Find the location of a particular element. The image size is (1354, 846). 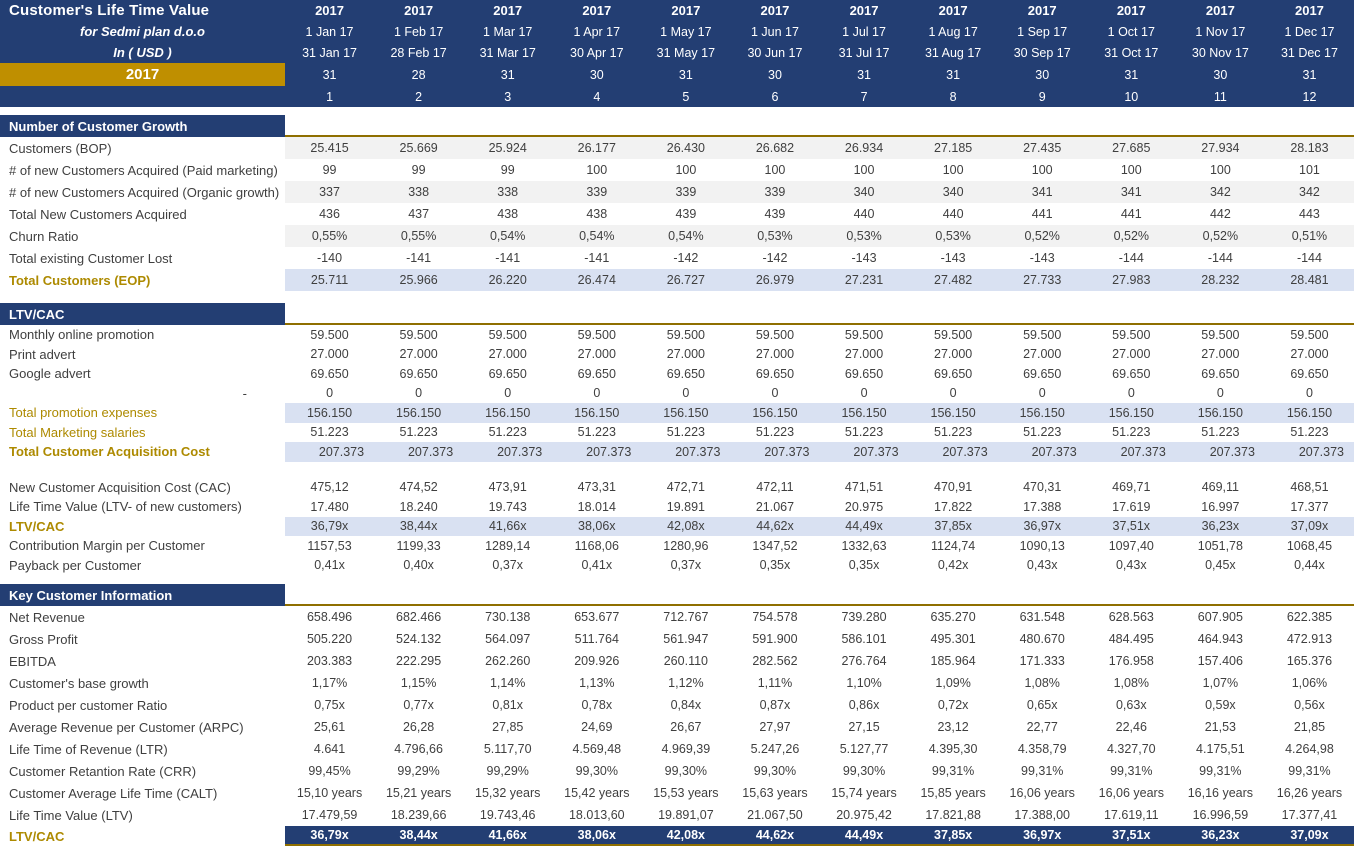

row-label: LTV/CAC is located at coordinates (37, 836).